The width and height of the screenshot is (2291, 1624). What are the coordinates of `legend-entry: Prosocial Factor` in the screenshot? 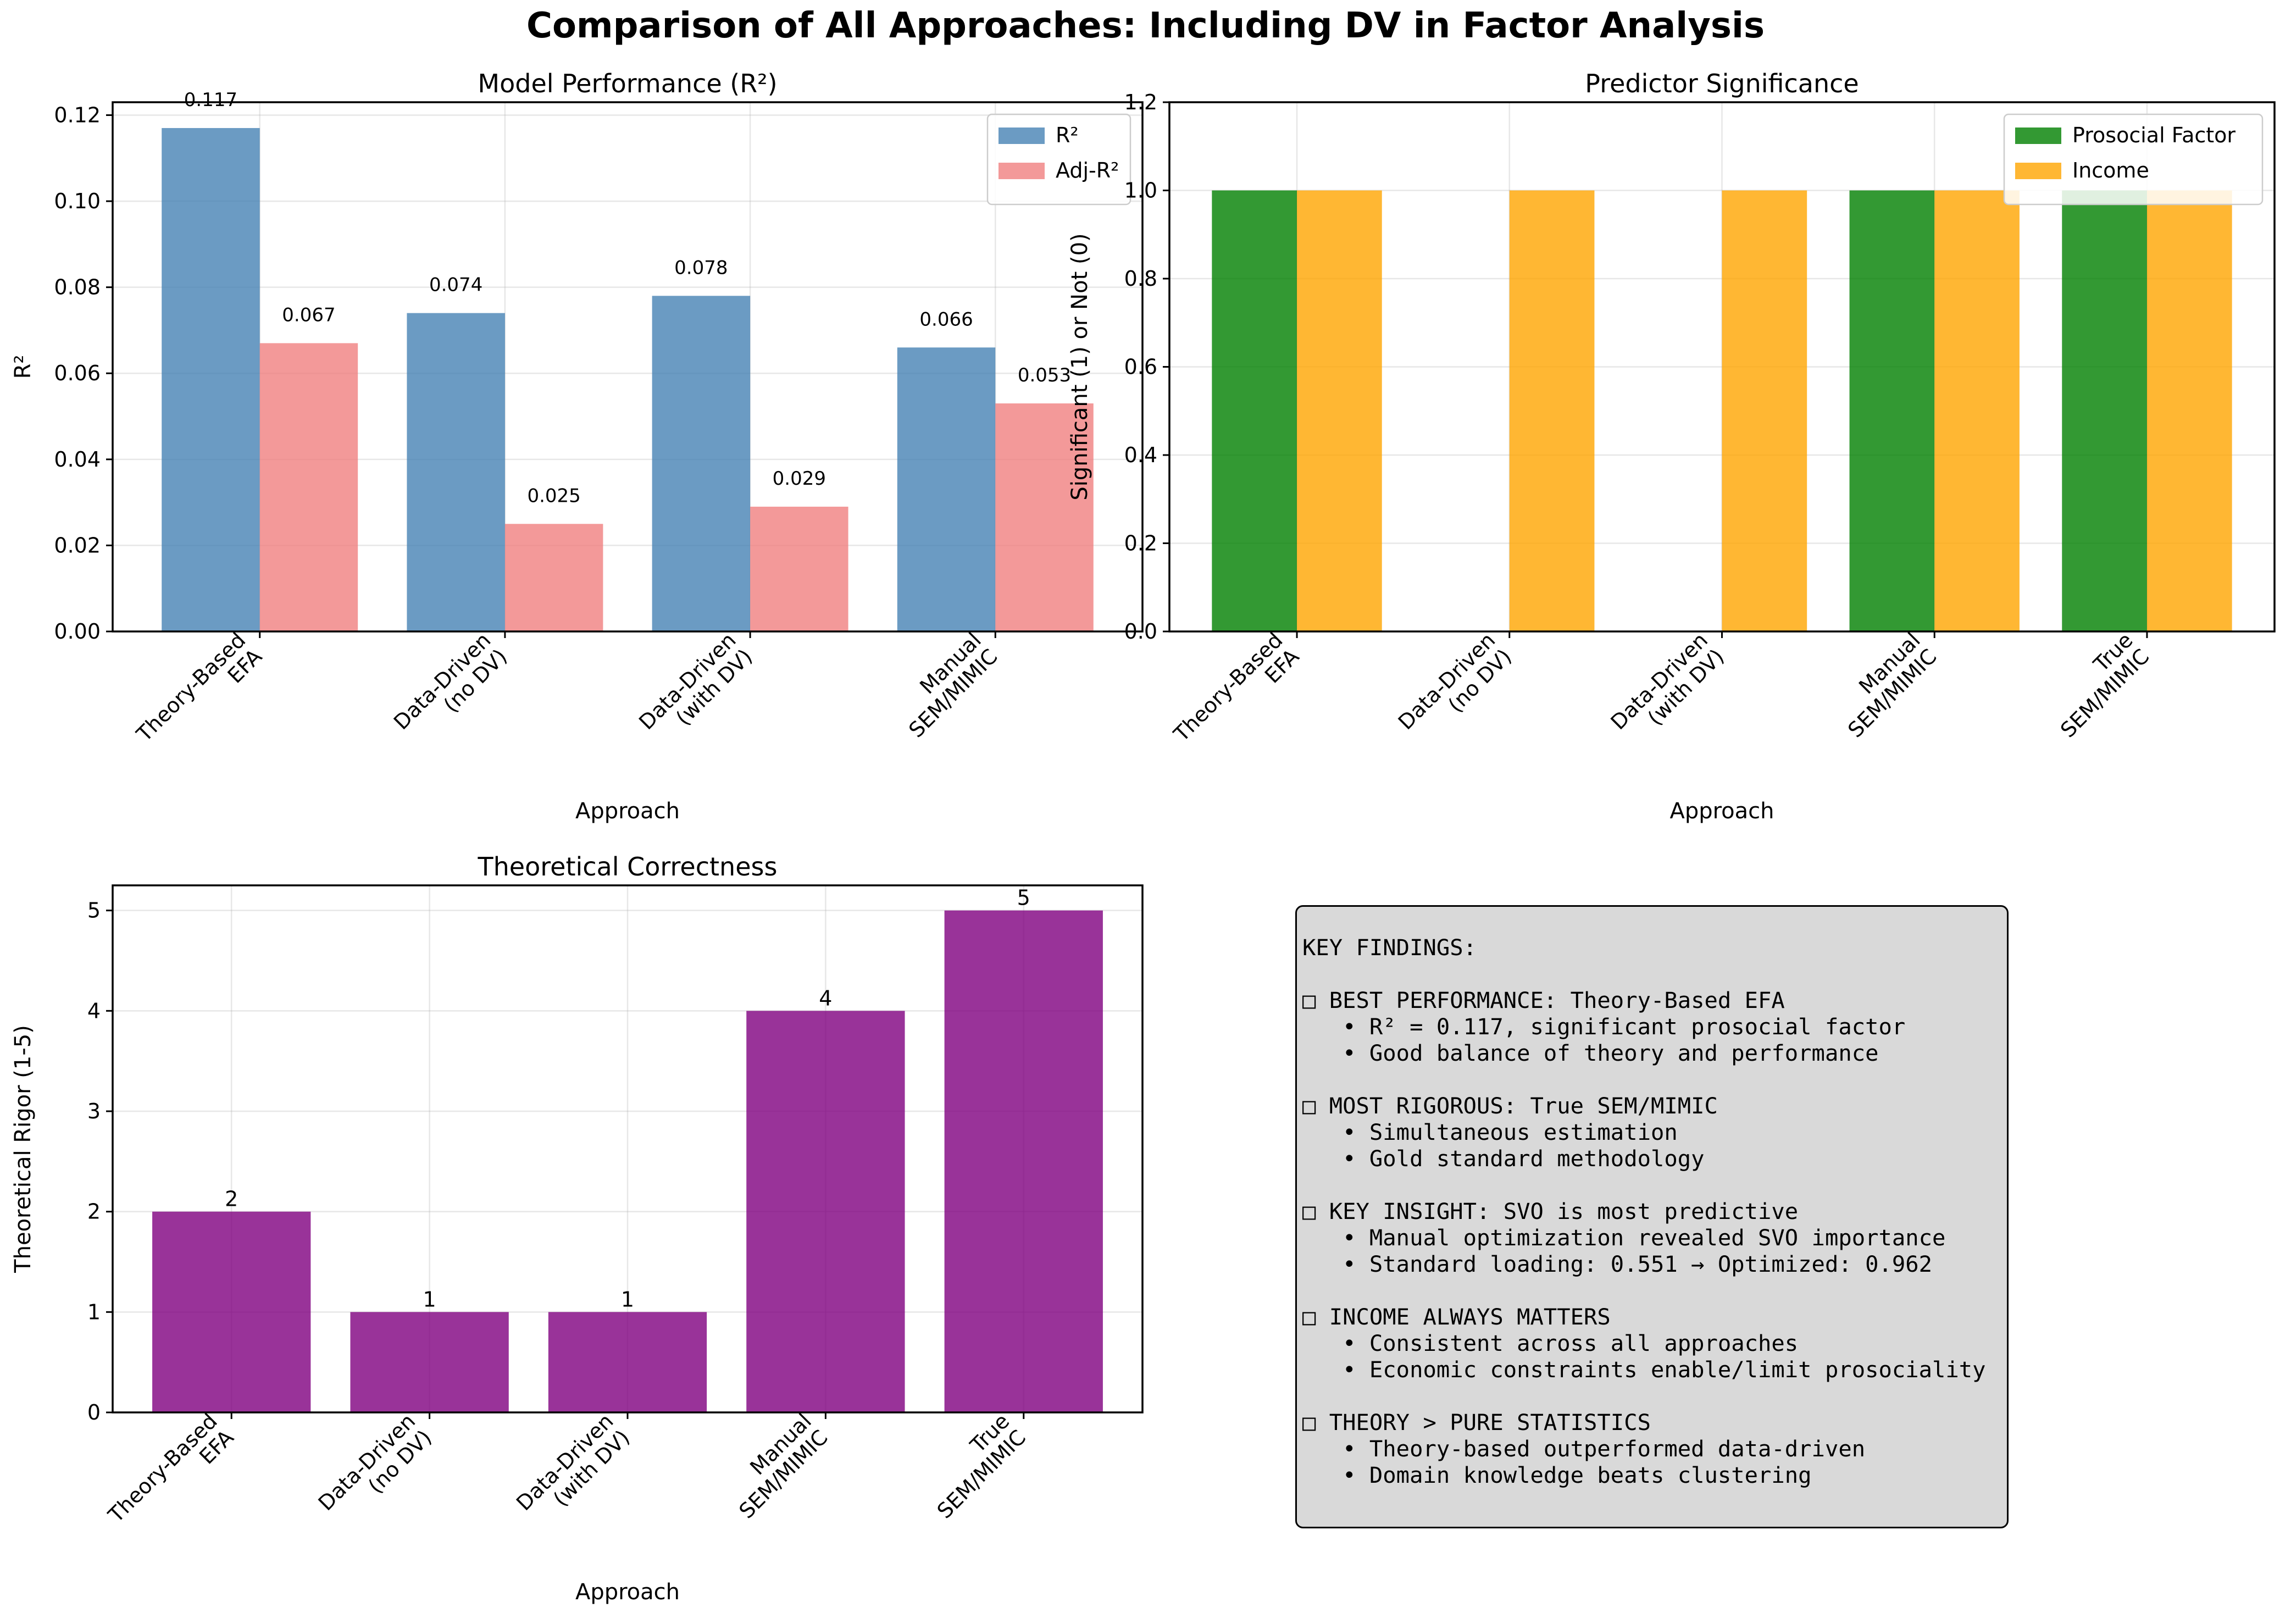 It's located at (2153, 135).